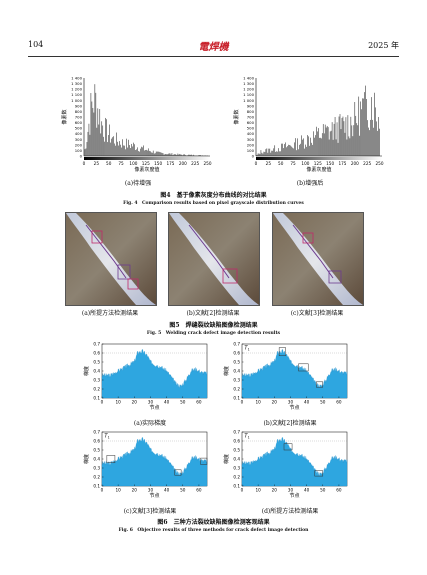  Describe the element at coordinates (383, 45) in the screenshot. I see `year: 2025 年` at that location.